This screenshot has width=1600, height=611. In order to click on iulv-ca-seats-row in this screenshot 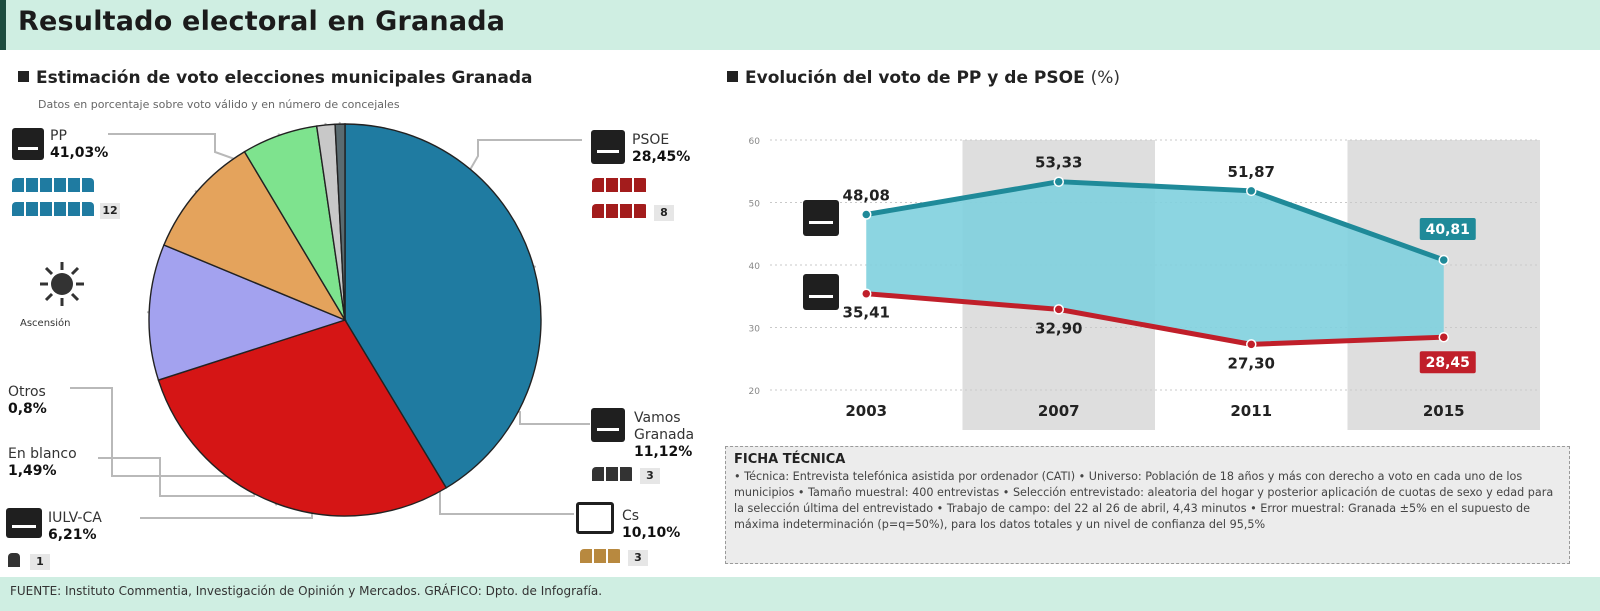, I will do `click(14, 560)`.